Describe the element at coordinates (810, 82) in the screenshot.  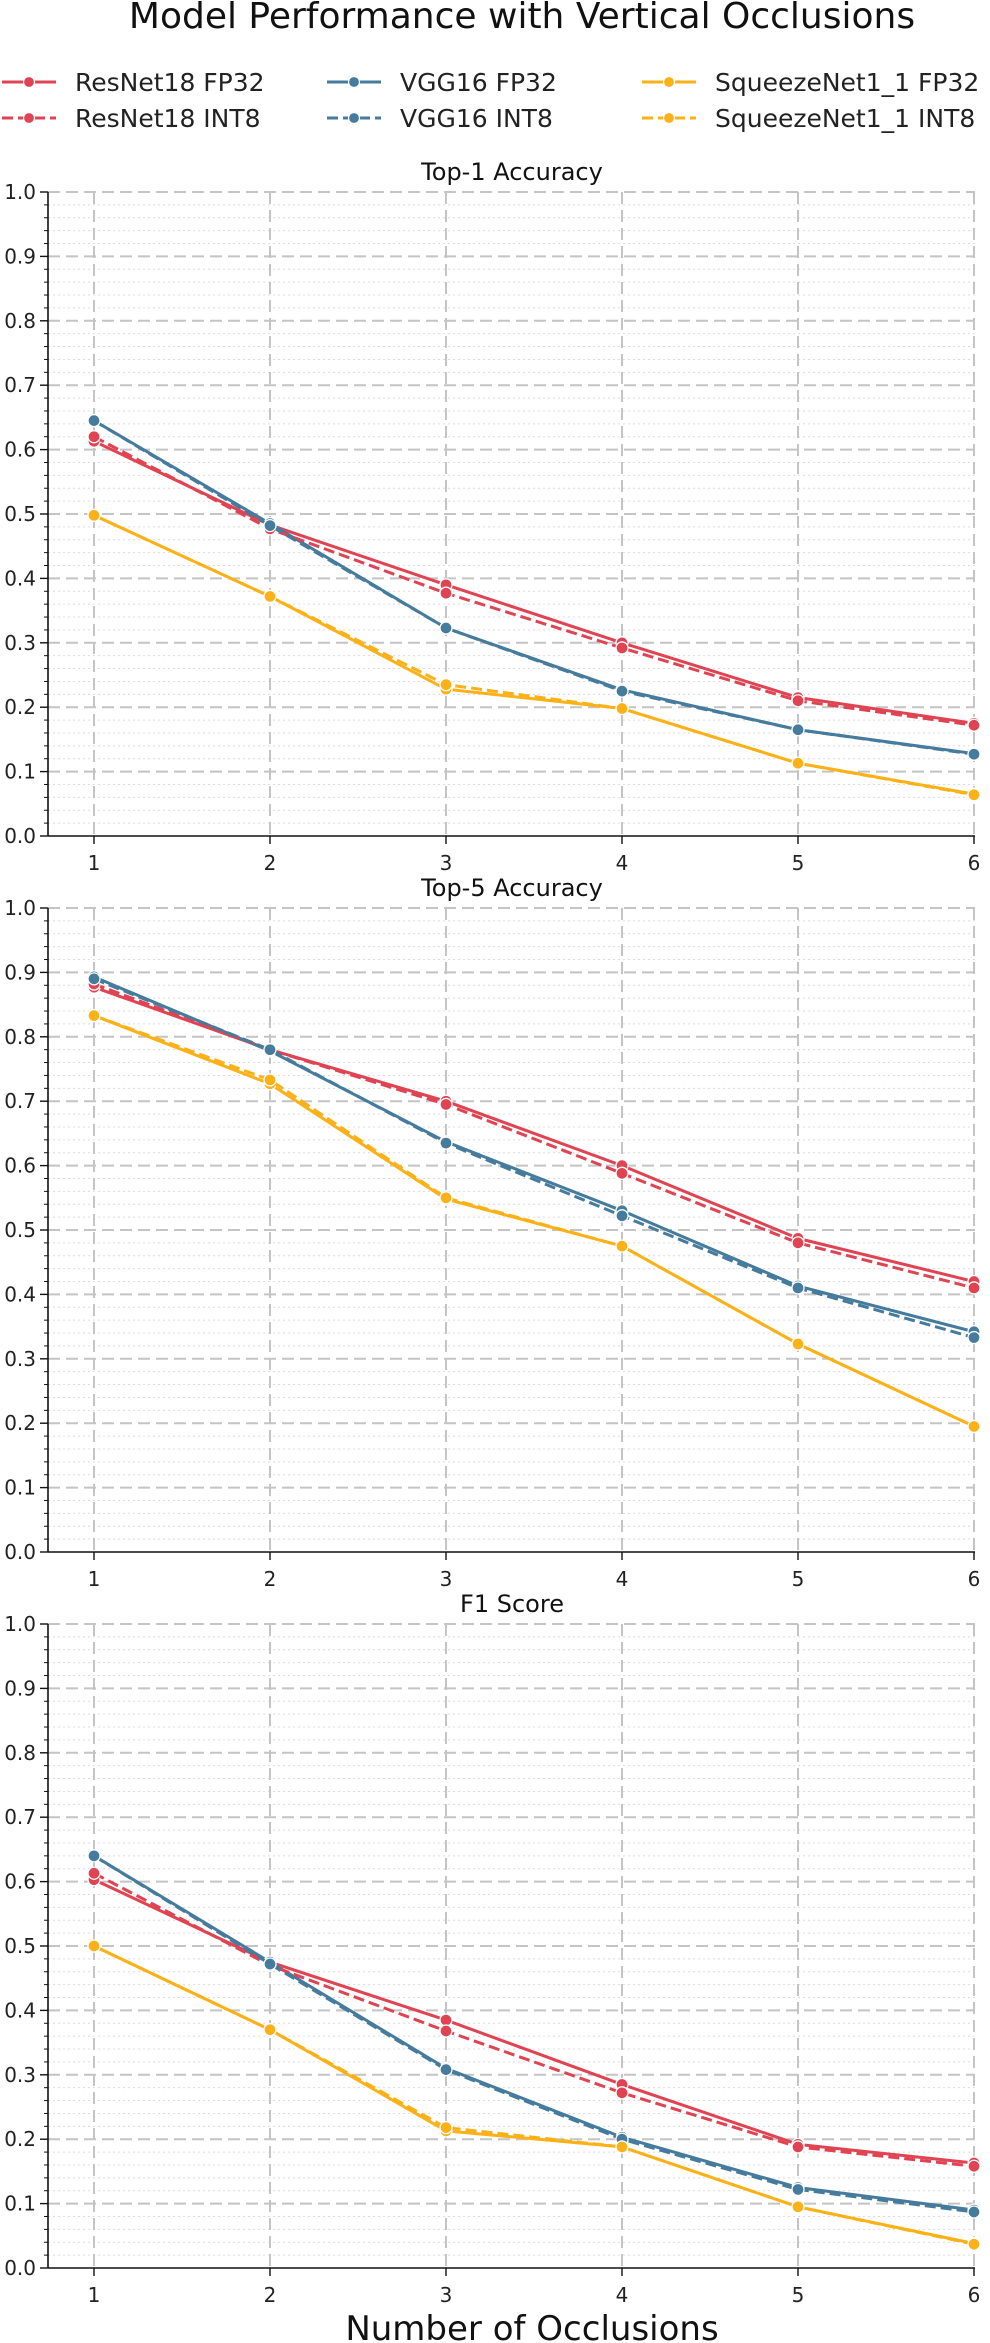
I see `legend-entry-squeezenet1-1-fp32: SqueezeNet1_1 FP32` at that location.